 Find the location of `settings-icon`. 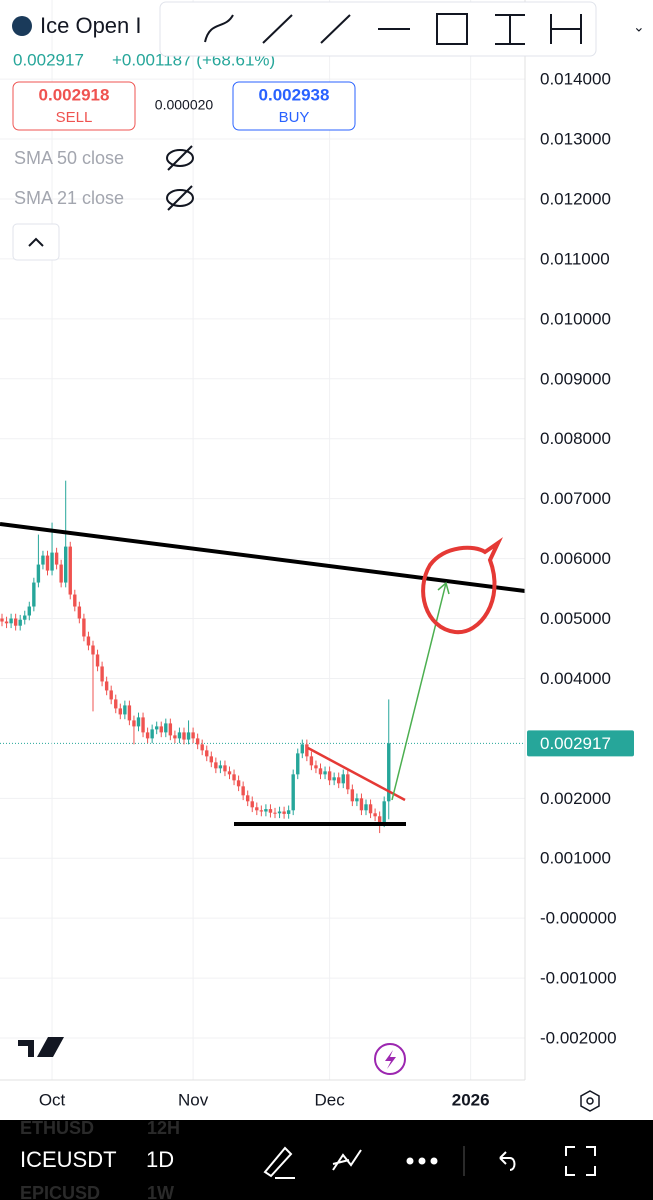

settings-icon is located at coordinates (590, 1101).